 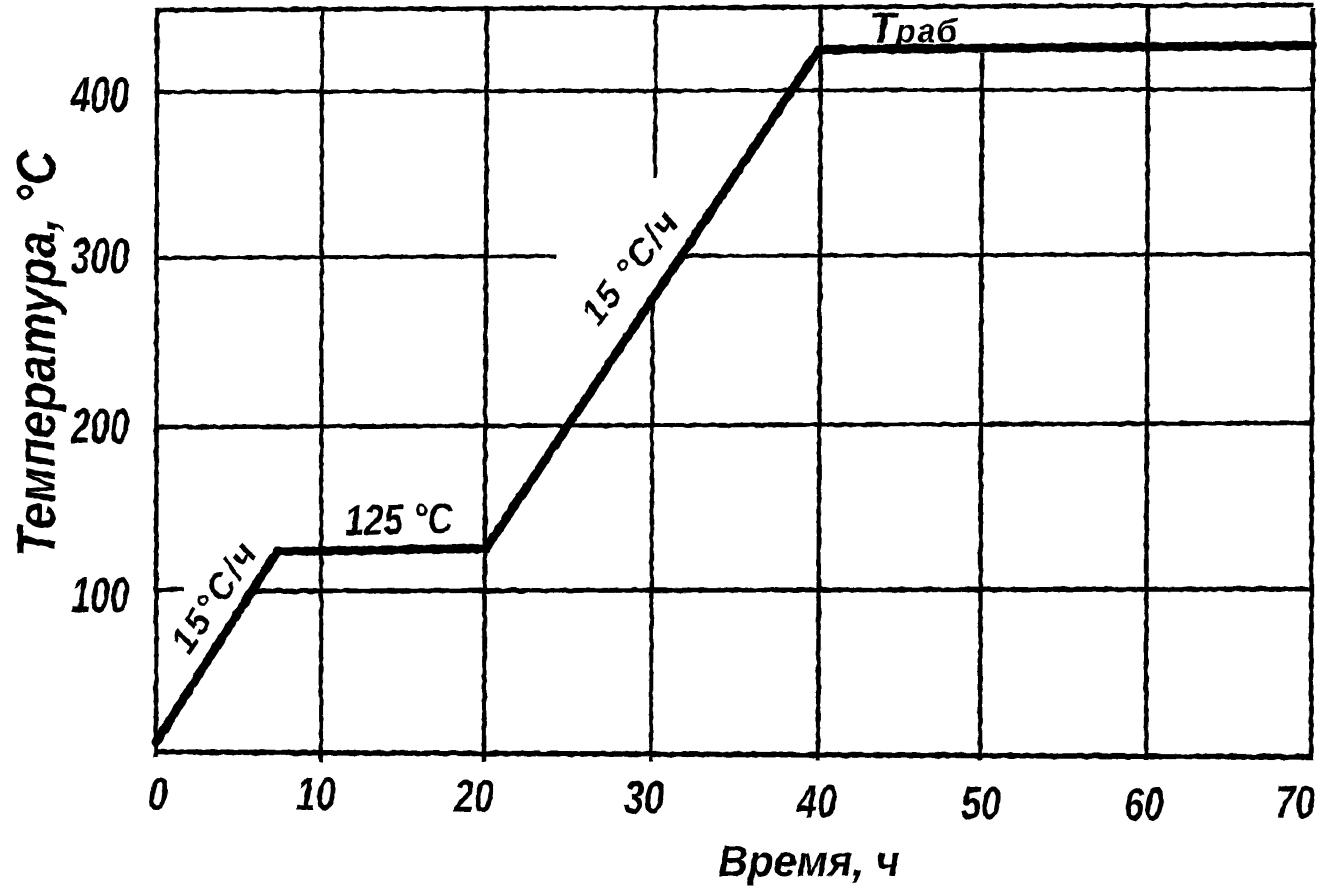 What do you see at coordinates (99, 427) in the screenshot?
I see `svg-text: 200` at bounding box center [99, 427].